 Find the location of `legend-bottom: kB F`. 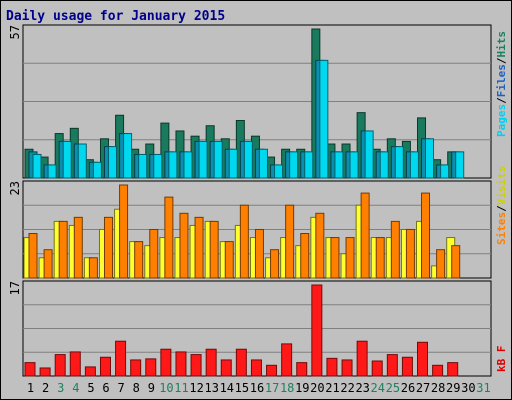

legend-bottom: kB F is located at coordinates (501, 359).